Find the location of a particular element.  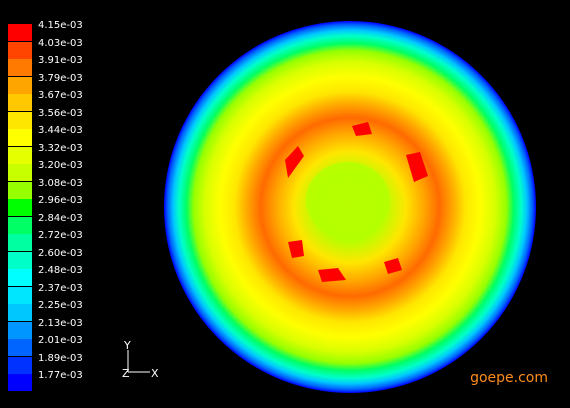

legend-label: 3.08e-03 is located at coordinates (60, 183).